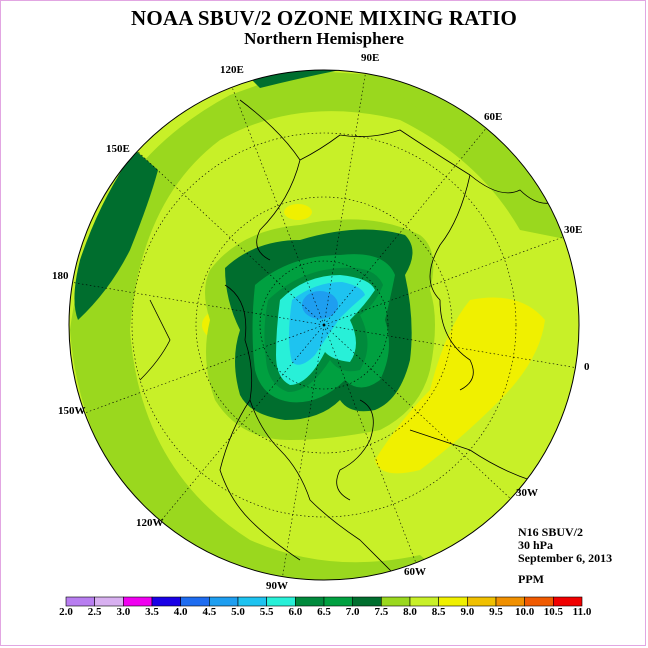 This screenshot has width=648, height=648. I want to click on contour-8-5-east, so click(460, 385).